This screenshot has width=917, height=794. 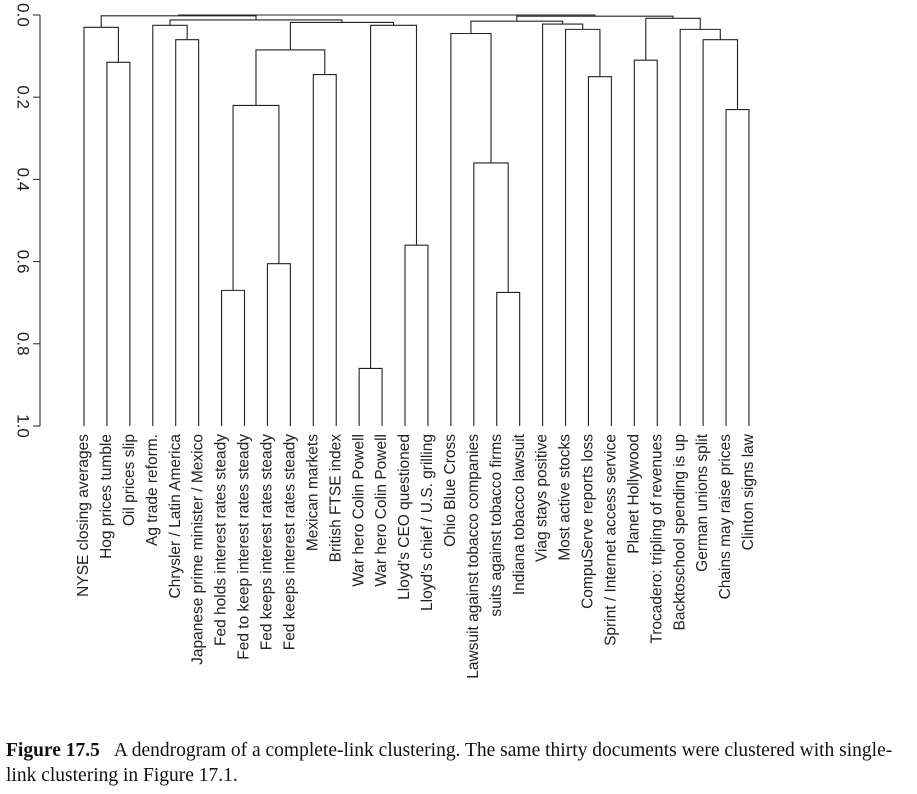 What do you see at coordinates (450, 490) in the screenshot?
I see `leaf-label: Ohio Blue Cross` at bounding box center [450, 490].